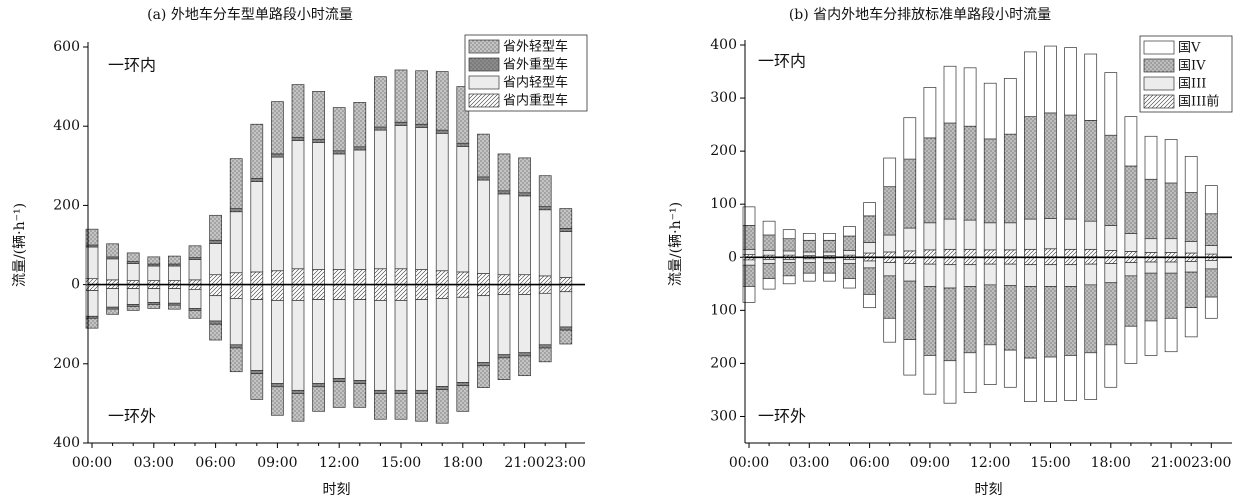 The image size is (1246, 503). Describe the element at coordinates (1159, 101) in the screenshot. I see `legend-swatch` at that location.